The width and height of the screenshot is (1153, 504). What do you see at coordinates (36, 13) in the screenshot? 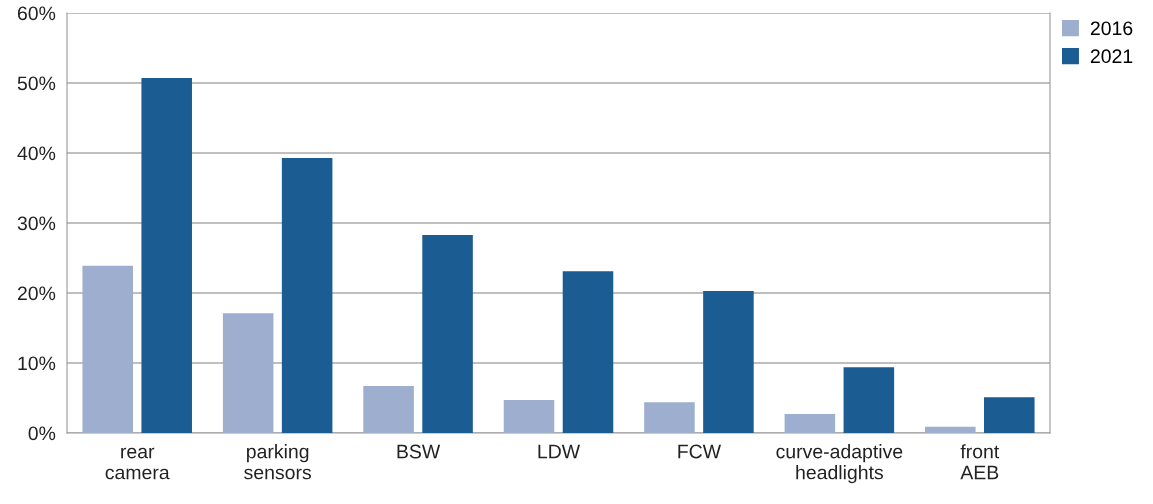
I see `y-tick-label: 60%` at bounding box center [36, 13].